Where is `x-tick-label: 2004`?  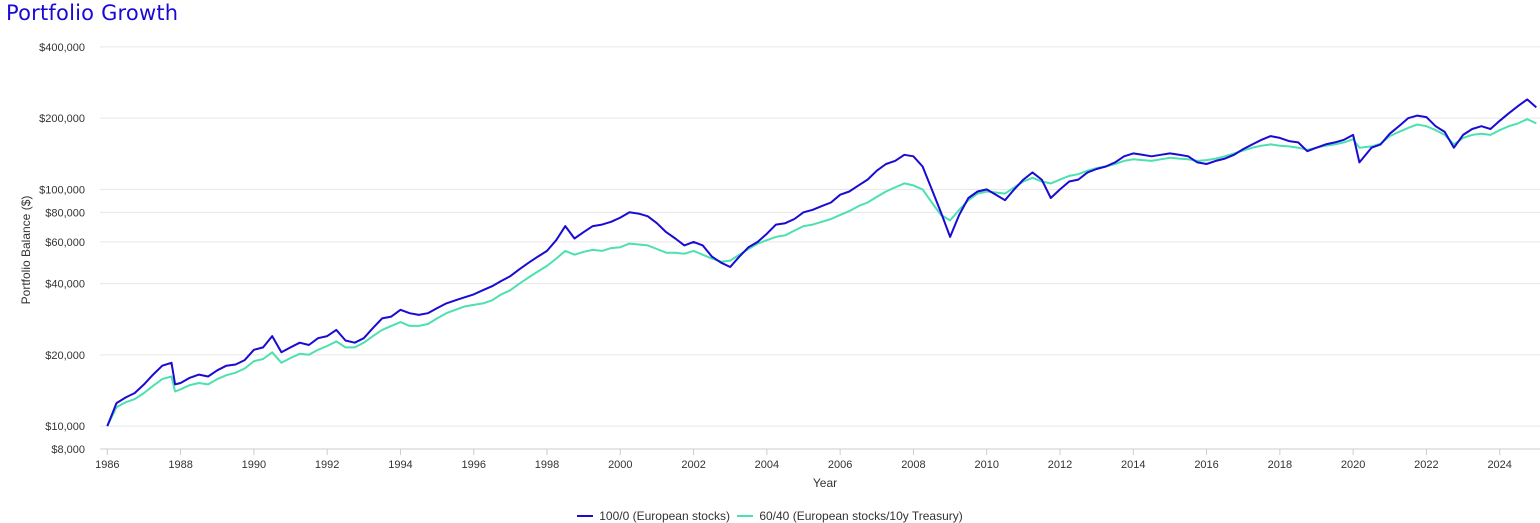 x-tick-label: 2004 is located at coordinates (767, 465).